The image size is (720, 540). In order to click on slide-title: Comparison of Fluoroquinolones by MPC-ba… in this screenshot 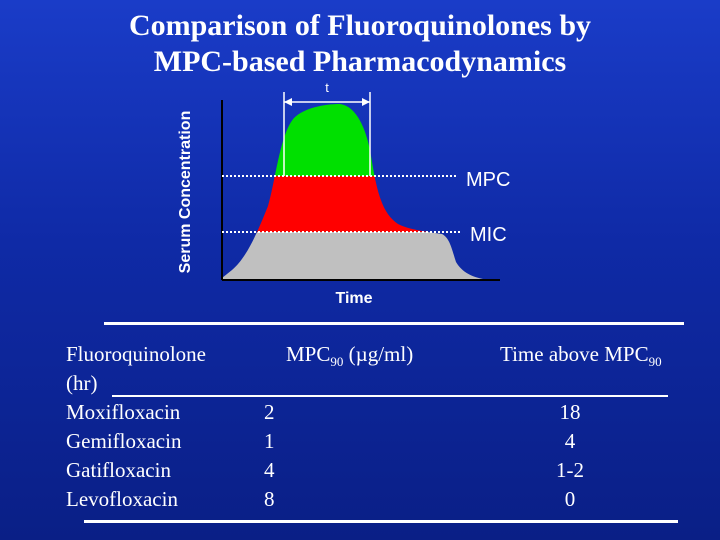, I will do `click(360, 44)`.